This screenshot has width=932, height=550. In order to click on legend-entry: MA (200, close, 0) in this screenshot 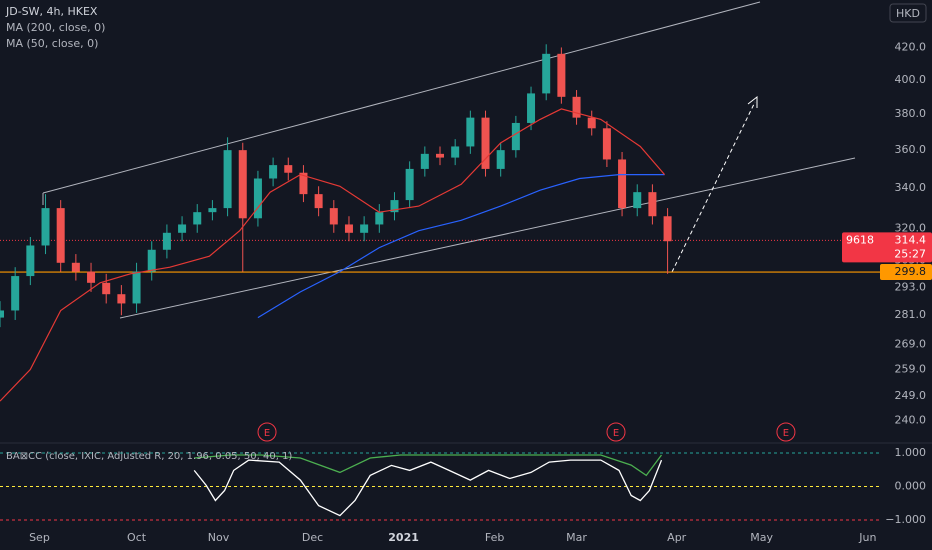, I will do `click(55, 27)`.